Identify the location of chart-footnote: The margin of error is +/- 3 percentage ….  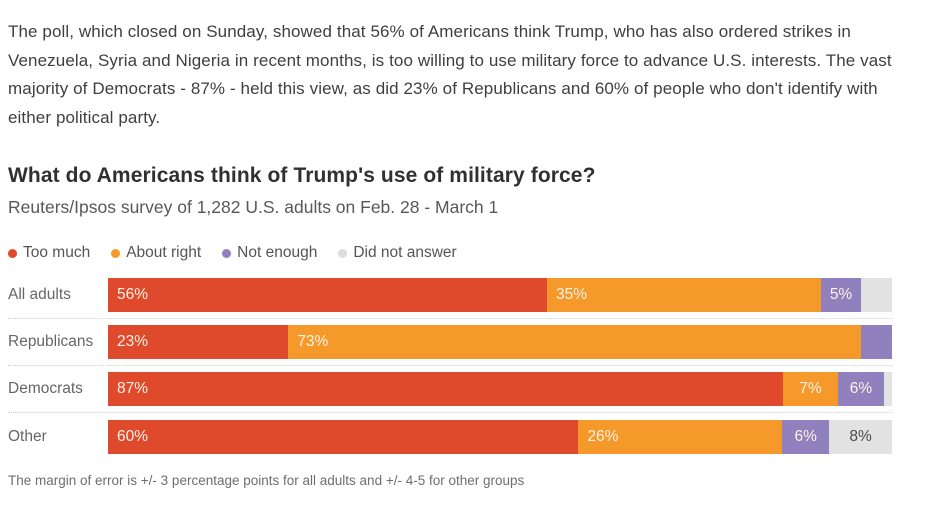
(266, 480).